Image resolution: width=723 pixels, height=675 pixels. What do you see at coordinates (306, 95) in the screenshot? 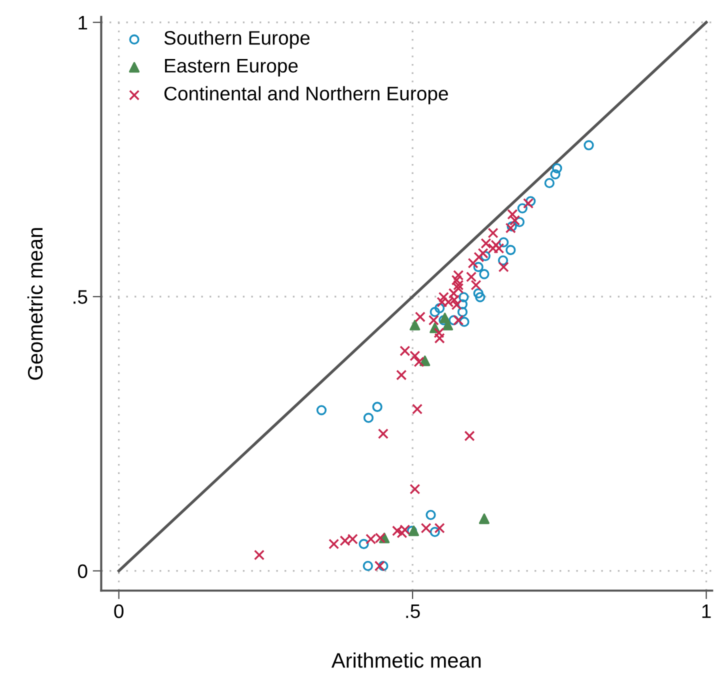
I see `legend-label: Continental and Northern Europe` at bounding box center [306, 95].